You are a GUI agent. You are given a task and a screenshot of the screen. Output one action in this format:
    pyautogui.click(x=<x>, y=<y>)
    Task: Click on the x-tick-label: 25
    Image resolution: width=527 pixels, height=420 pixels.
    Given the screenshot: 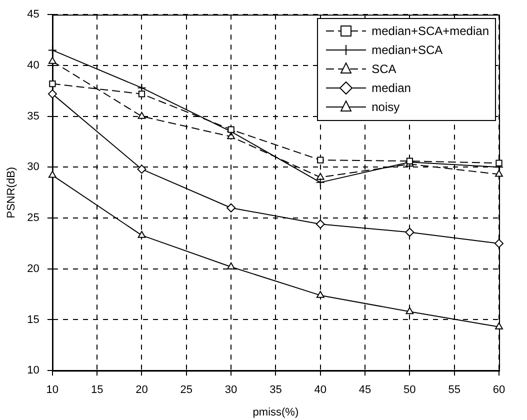 What is the action you would take?
    pyautogui.click(x=186, y=390)
    